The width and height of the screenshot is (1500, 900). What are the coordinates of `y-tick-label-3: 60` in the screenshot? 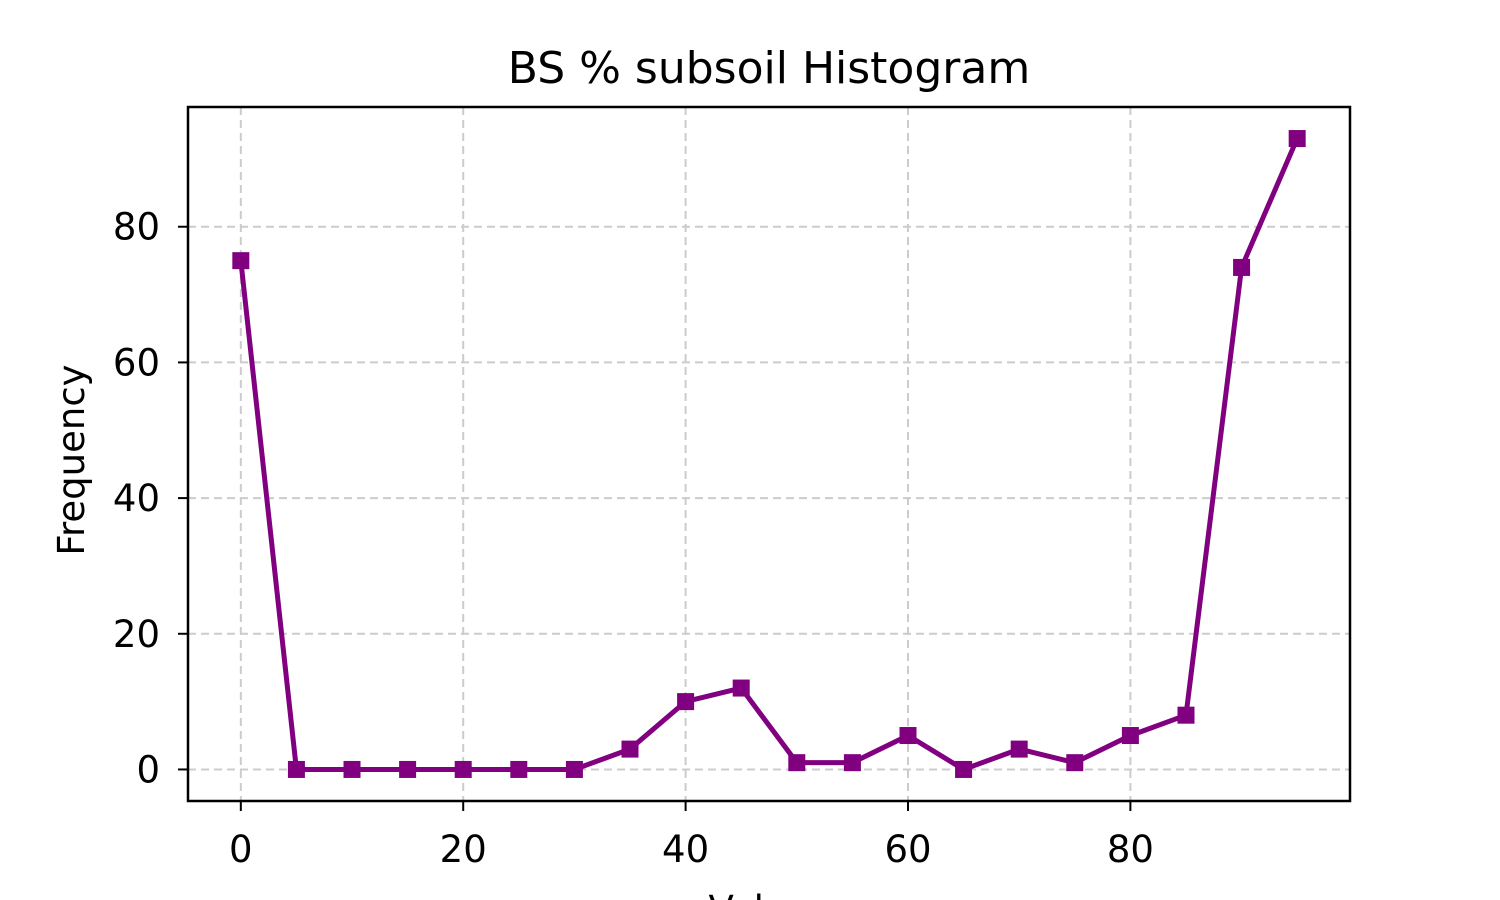 It's located at (136, 362).